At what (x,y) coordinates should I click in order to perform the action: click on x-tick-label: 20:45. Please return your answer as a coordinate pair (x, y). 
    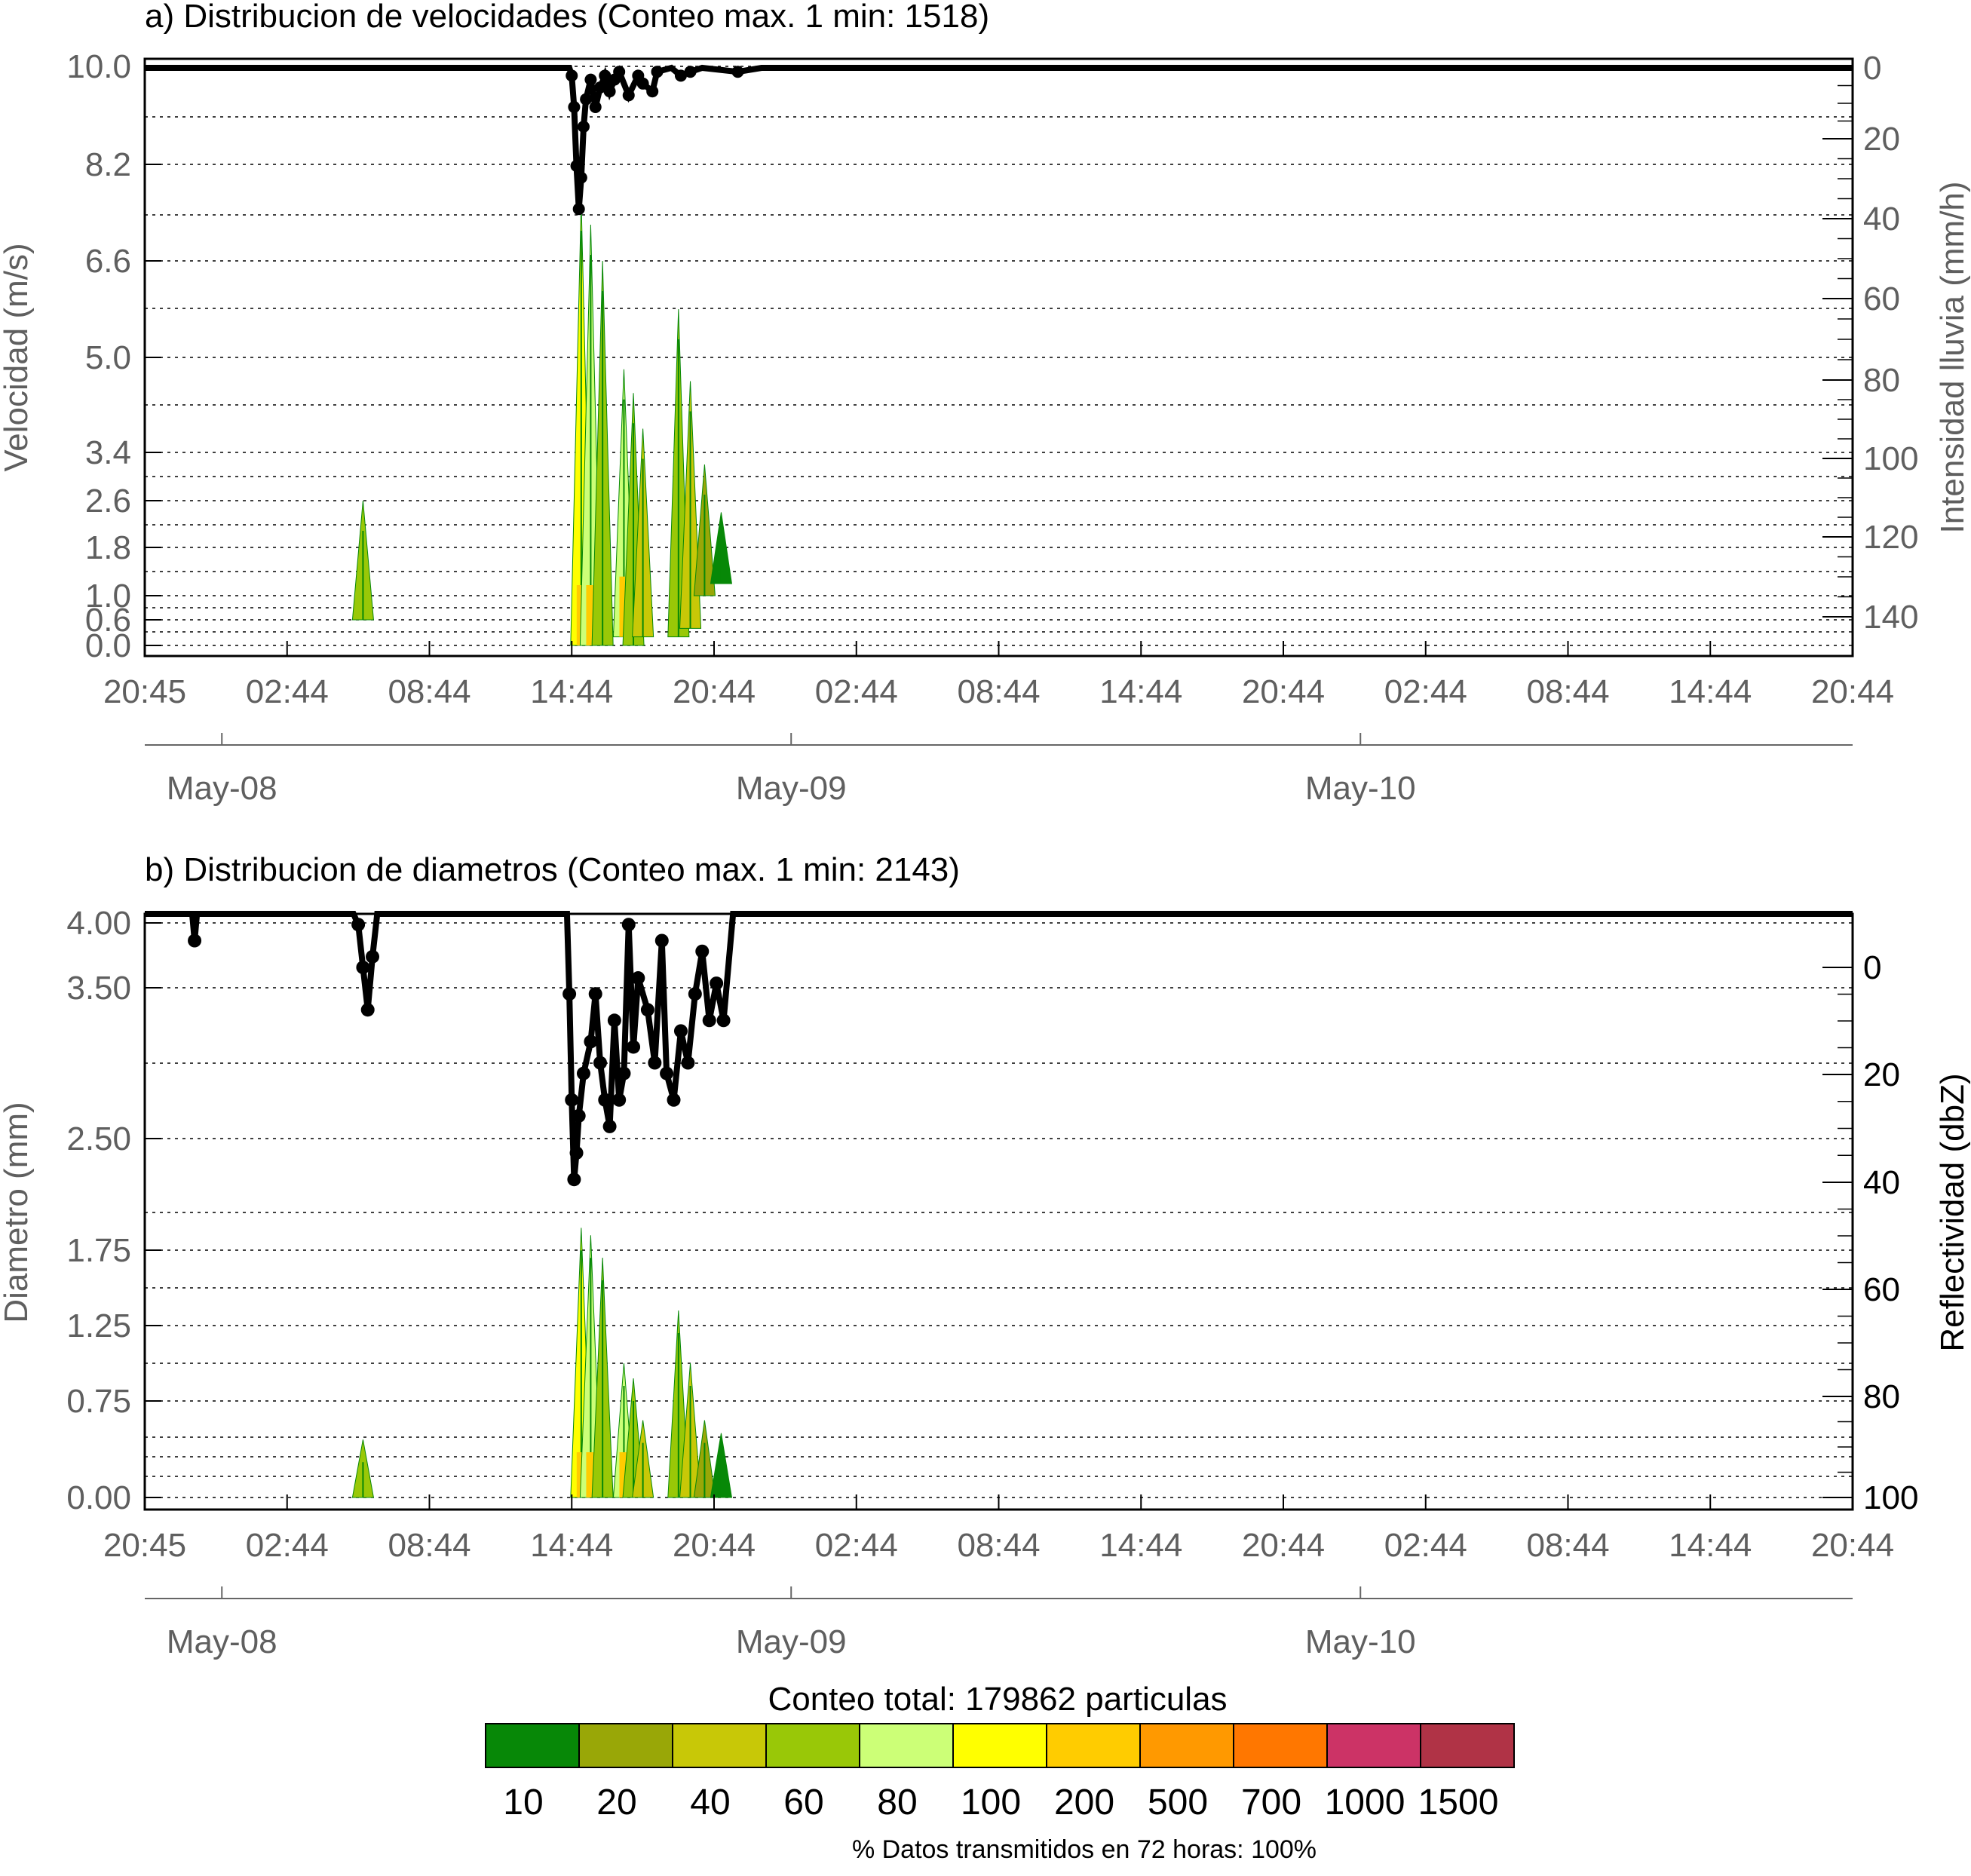
    Looking at the image, I should click on (144, 691).